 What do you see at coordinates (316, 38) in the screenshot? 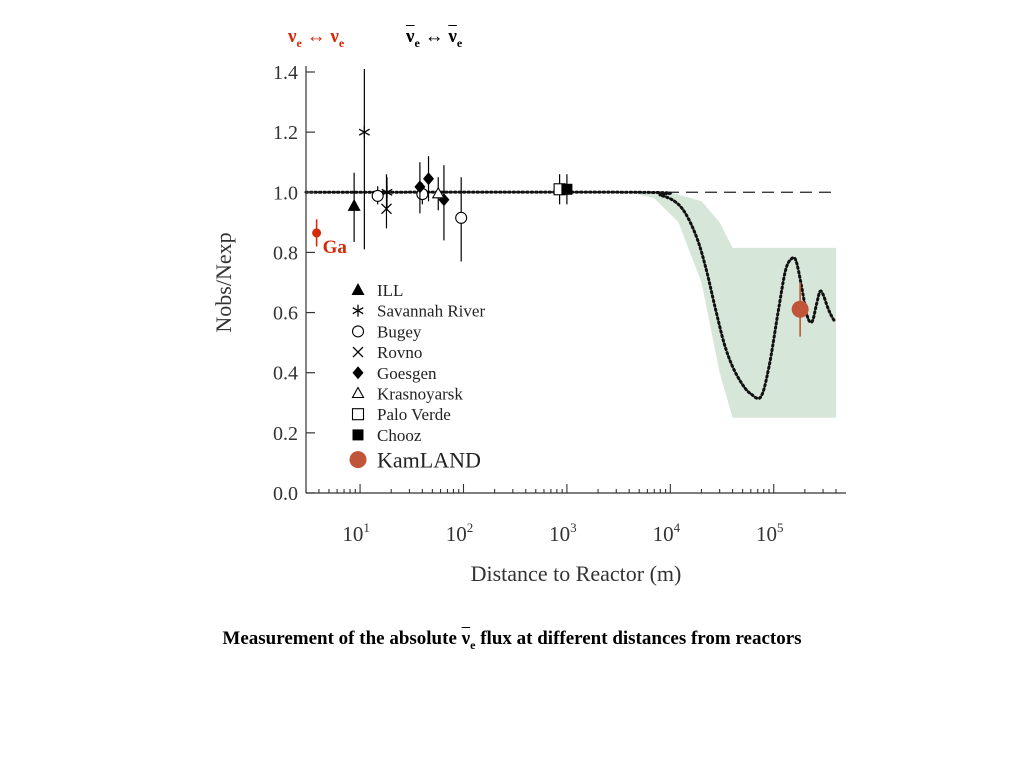
I see `nue-to-nue-label: νe ↔ νe` at bounding box center [316, 38].